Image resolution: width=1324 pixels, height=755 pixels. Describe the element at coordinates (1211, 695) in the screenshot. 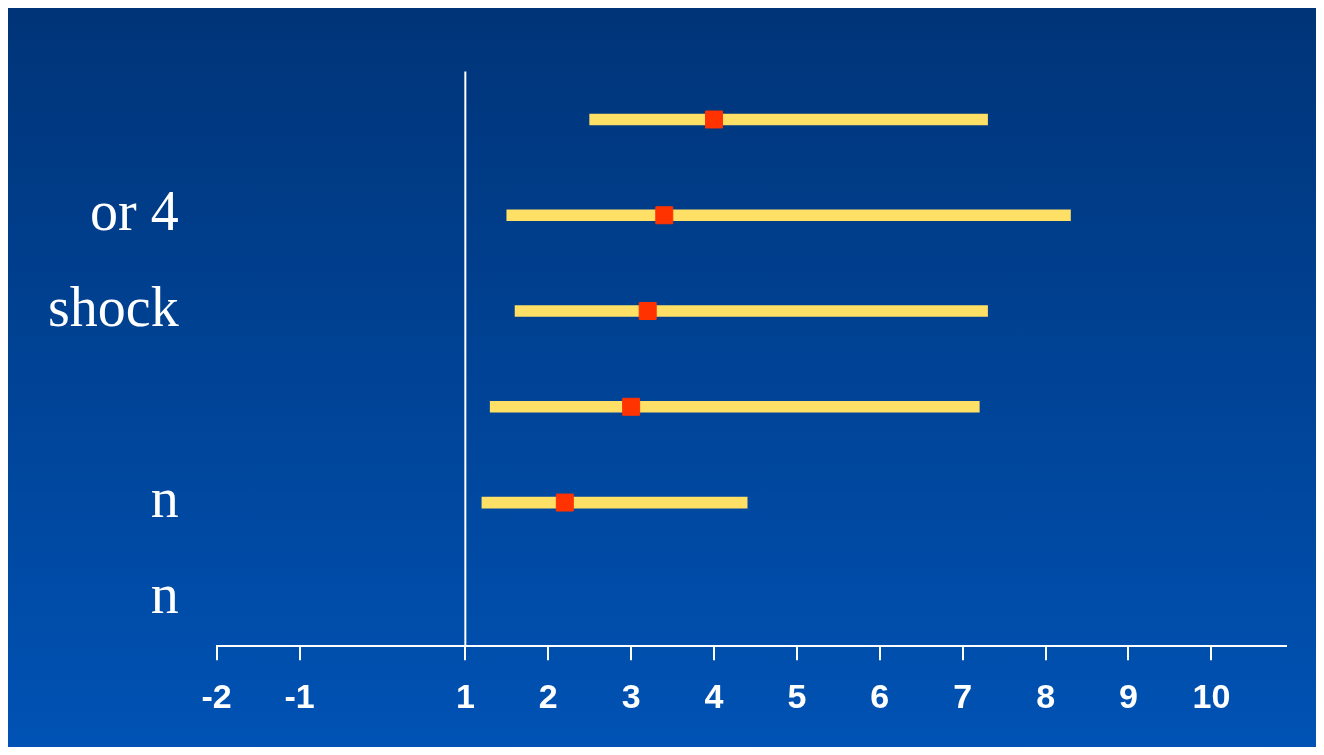

I see `x-tick-label: 10` at that location.